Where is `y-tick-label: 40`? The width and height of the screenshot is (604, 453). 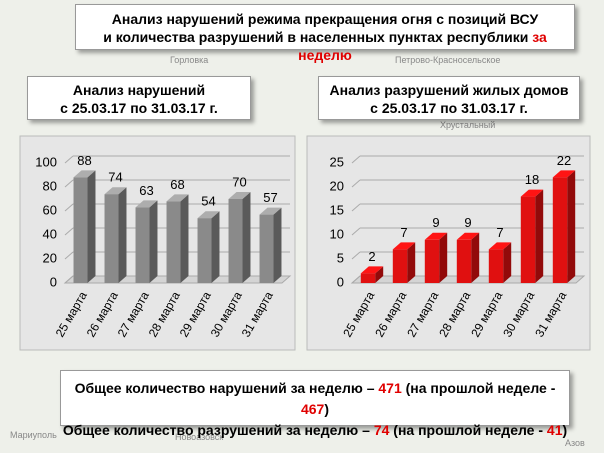 y-tick-label: 40 is located at coordinates (50, 233).